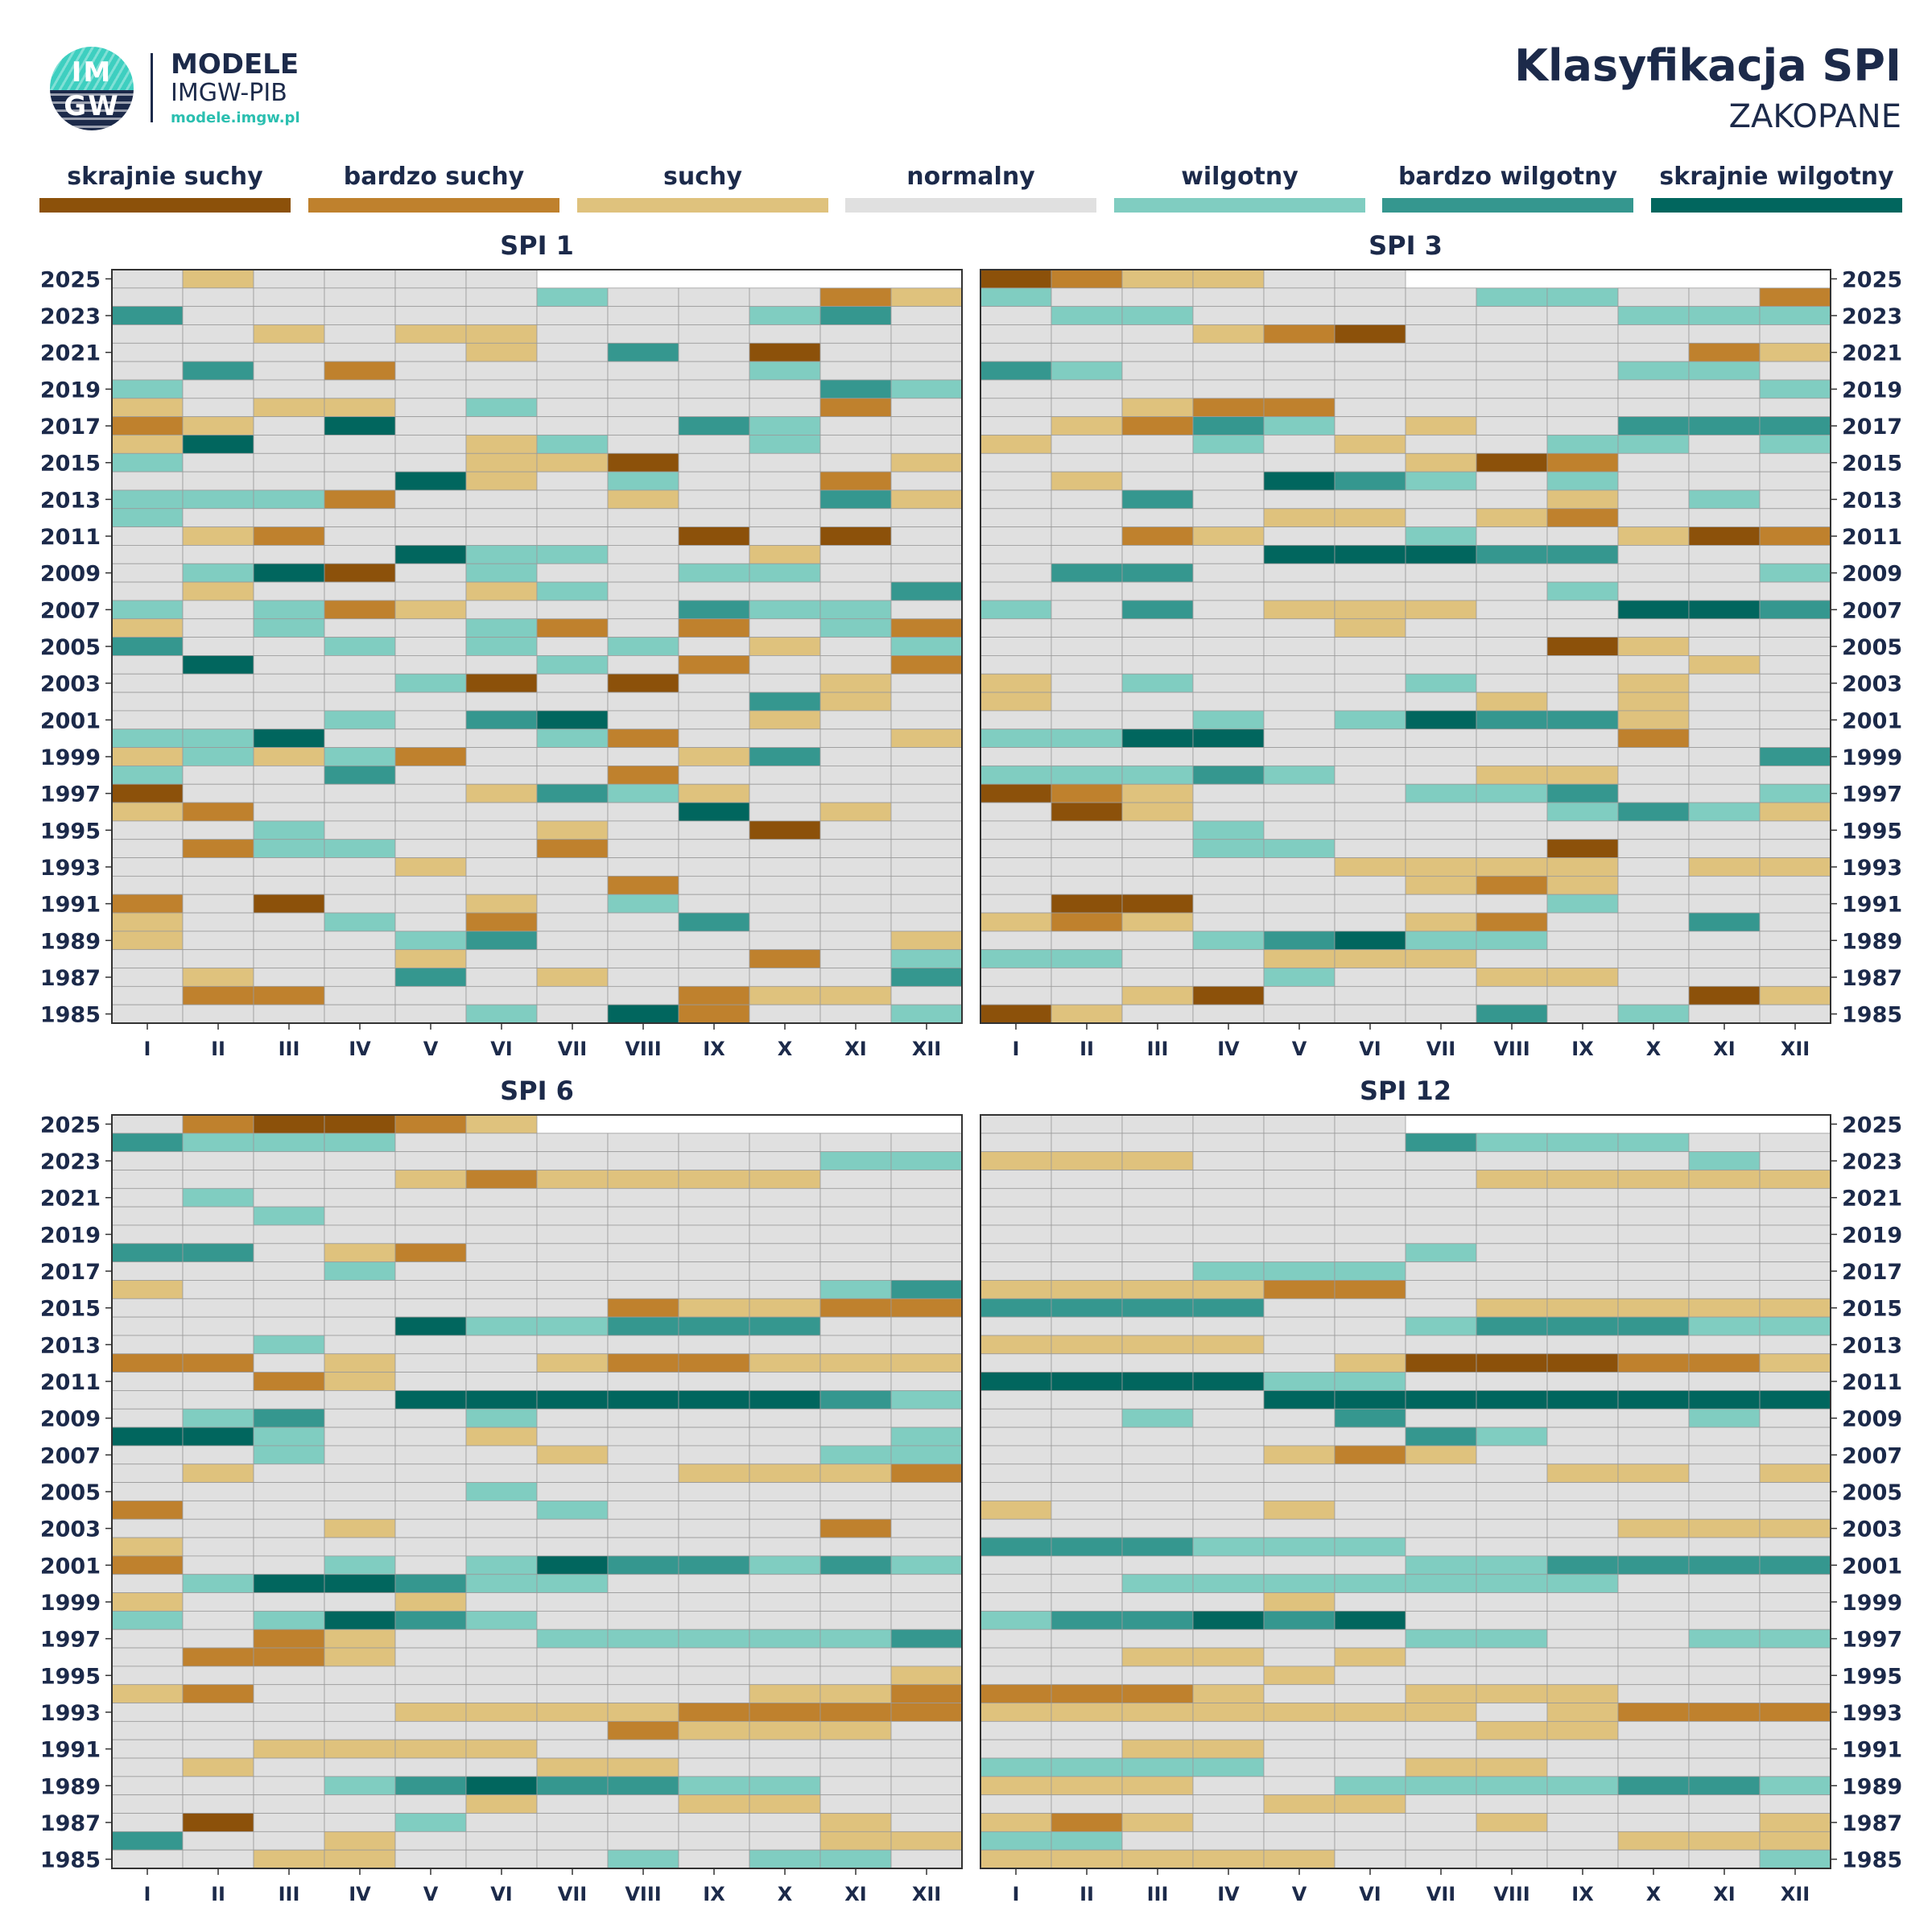 This screenshot has width=1932, height=1932. What do you see at coordinates (147, 1894) in the screenshot?
I see `x-tick-label: I` at bounding box center [147, 1894].